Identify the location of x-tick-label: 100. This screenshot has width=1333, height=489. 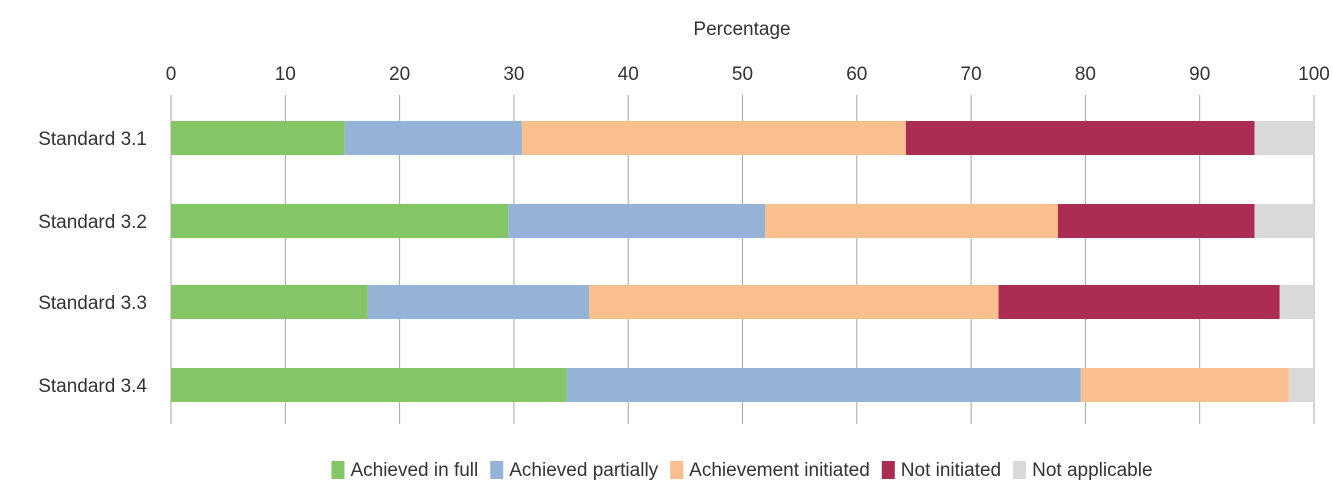
(1314, 74).